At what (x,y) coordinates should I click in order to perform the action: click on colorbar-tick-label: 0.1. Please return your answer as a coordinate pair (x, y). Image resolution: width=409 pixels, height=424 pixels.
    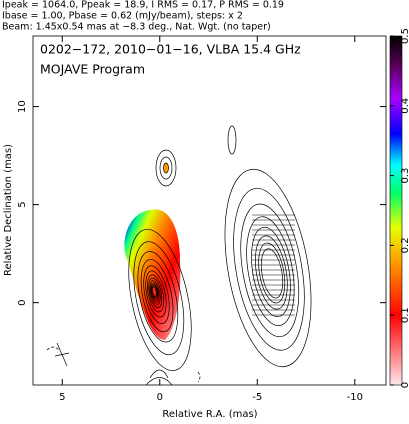
    Looking at the image, I should click on (404, 315).